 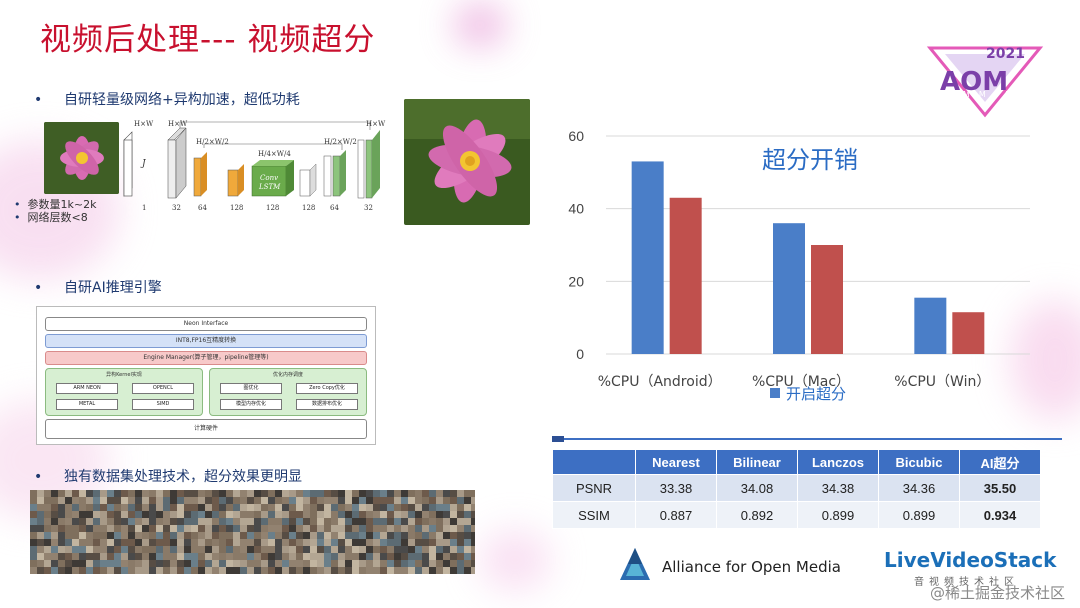 What do you see at coordinates (167, 100) in the screenshot?
I see `bullet-network: • 自研轻量级网络+异构加速，超低功耗` at bounding box center [167, 100].